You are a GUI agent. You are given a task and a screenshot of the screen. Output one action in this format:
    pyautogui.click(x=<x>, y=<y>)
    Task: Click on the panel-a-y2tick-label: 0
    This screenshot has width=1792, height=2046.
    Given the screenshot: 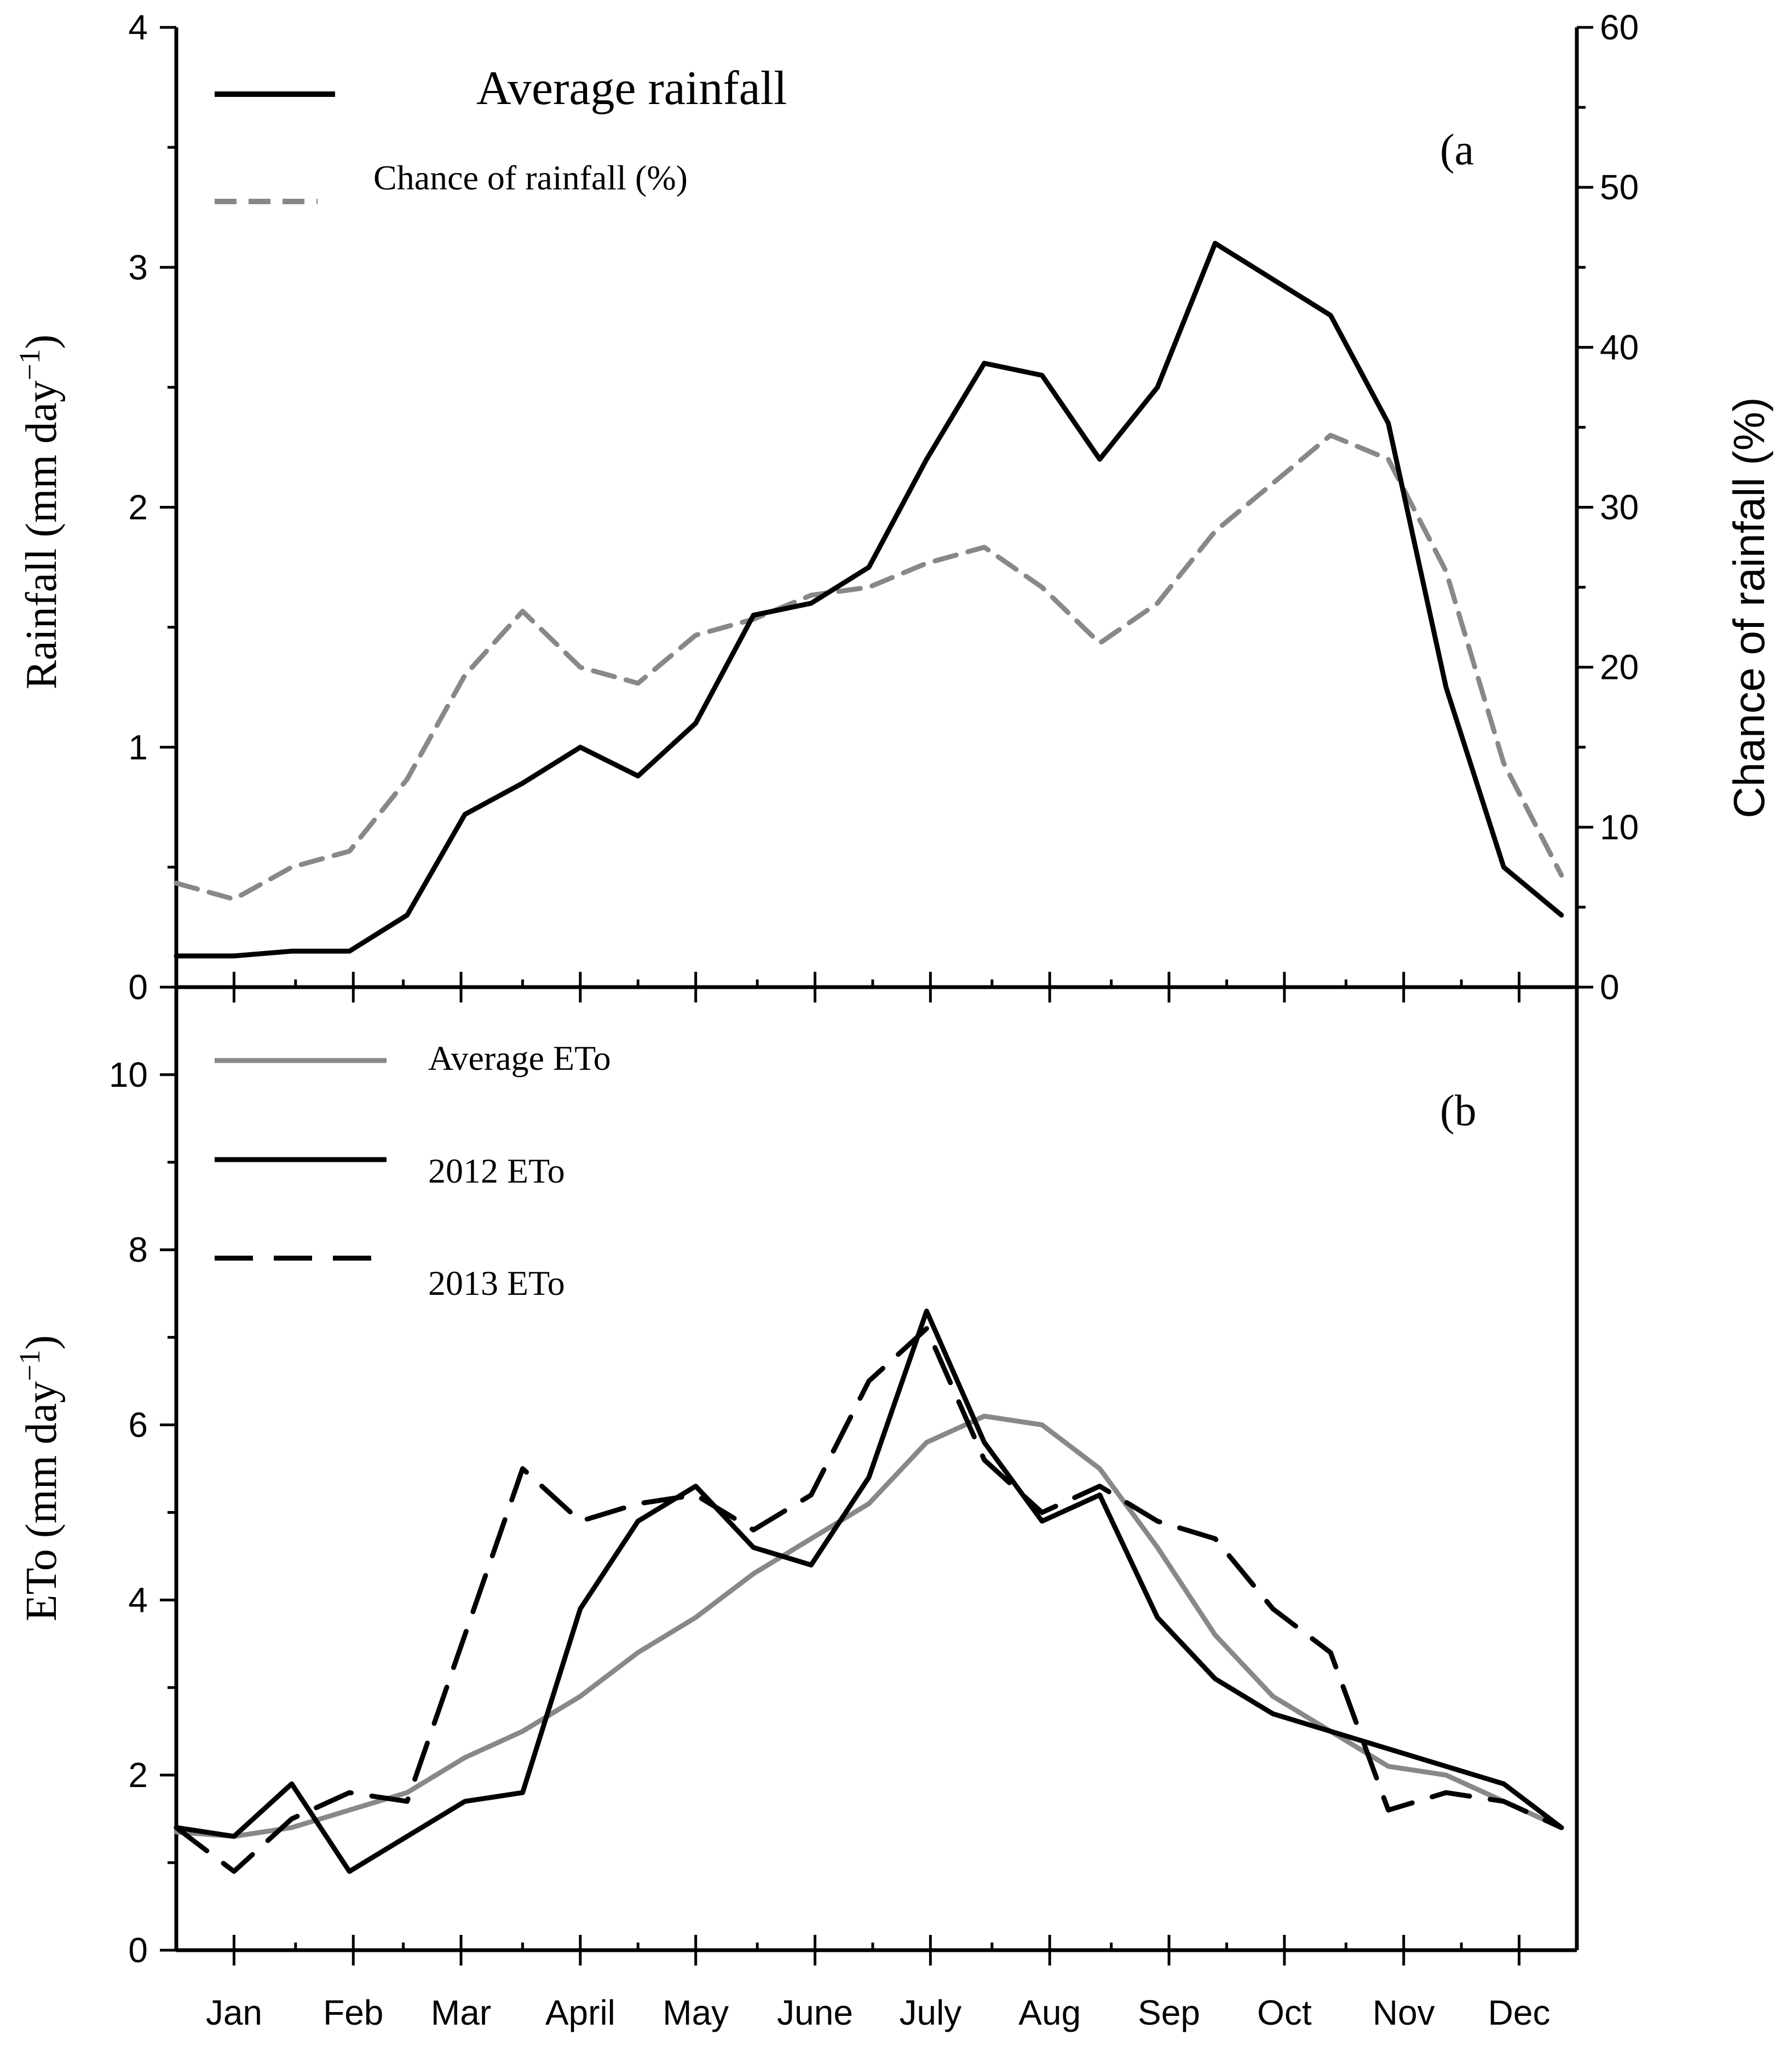 What is the action you would take?
    pyautogui.click(x=1610, y=987)
    